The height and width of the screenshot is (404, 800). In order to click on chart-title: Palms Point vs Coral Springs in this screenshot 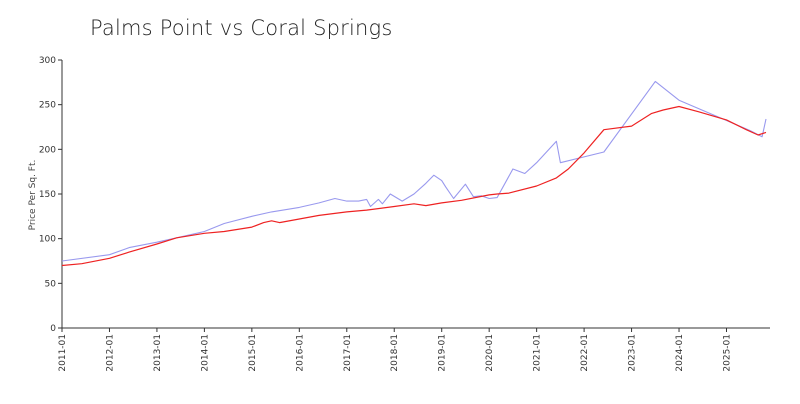, I will do `click(241, 28)`.